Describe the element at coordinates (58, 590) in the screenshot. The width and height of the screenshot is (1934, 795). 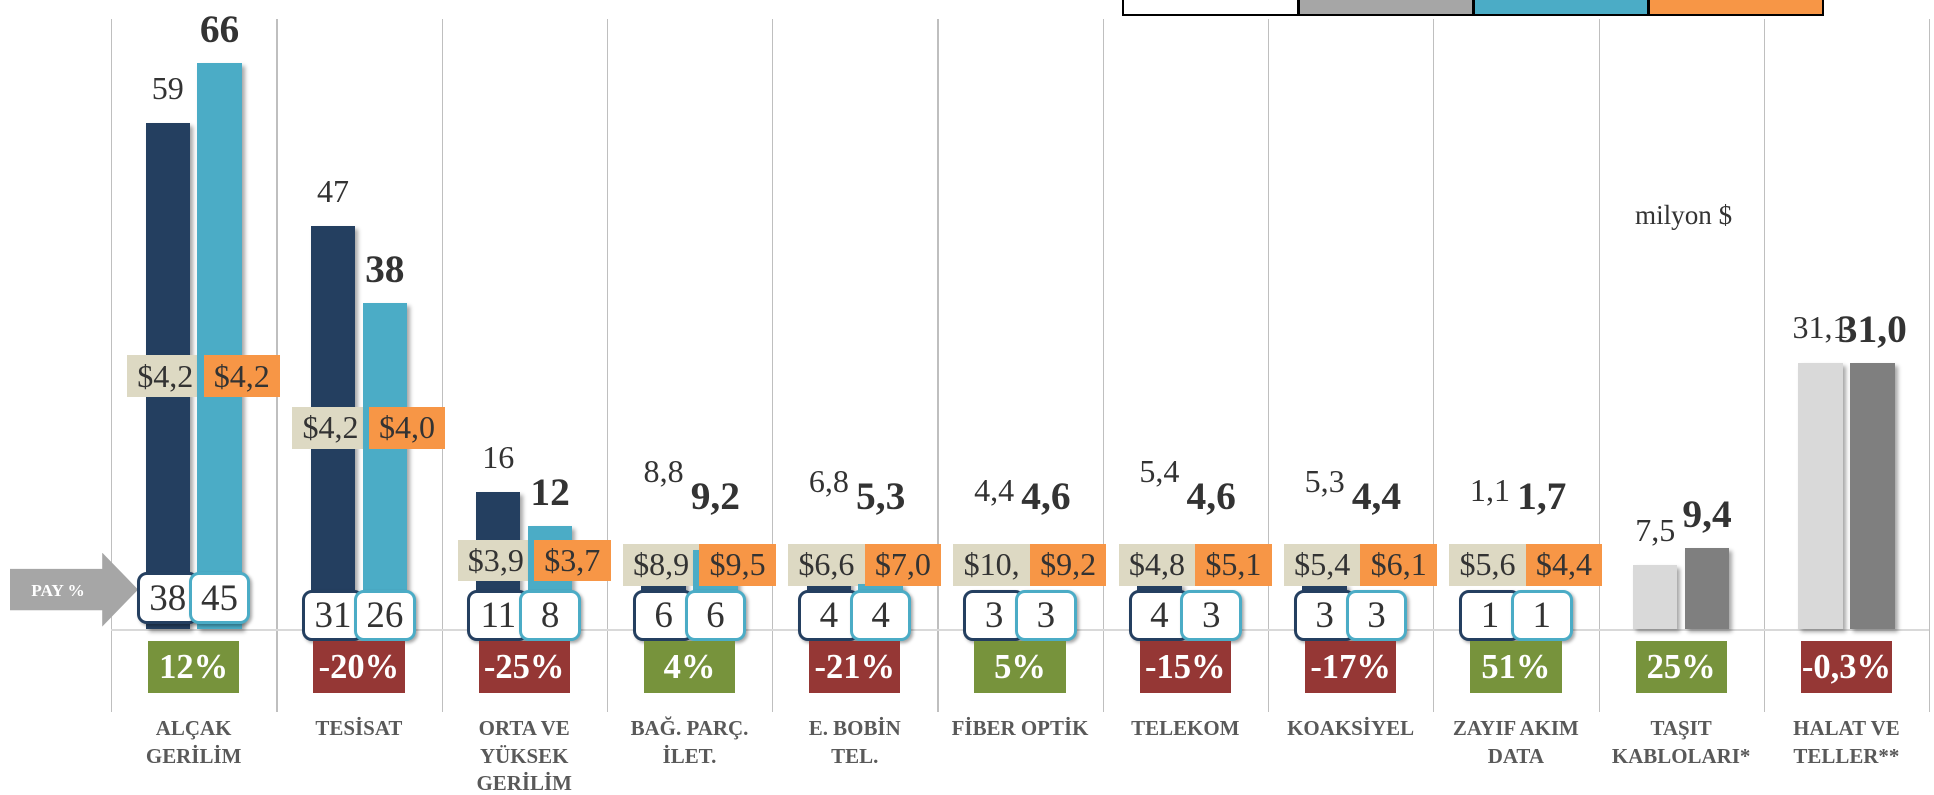
I see `pay-label: PAY %` at that location.